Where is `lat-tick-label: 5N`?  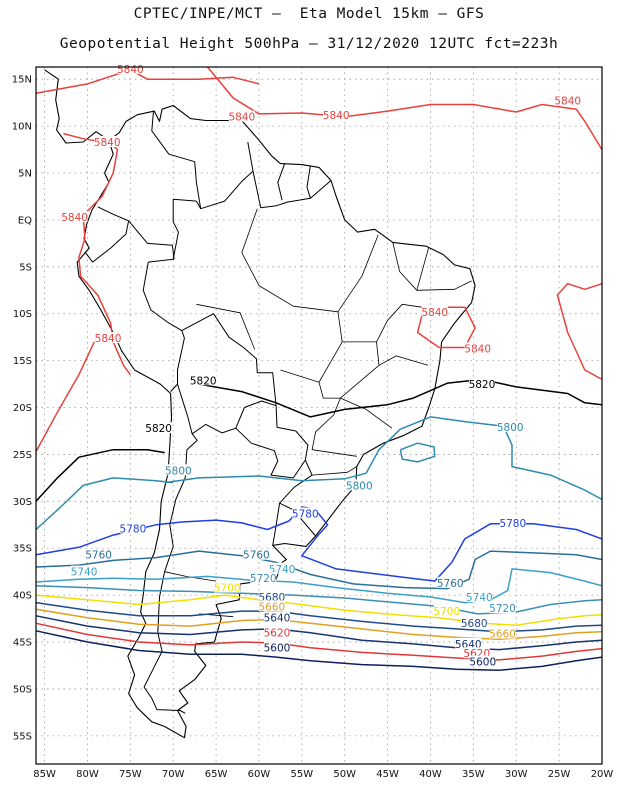
lat-tick-label: 5N is located at coordinates (25, 174).